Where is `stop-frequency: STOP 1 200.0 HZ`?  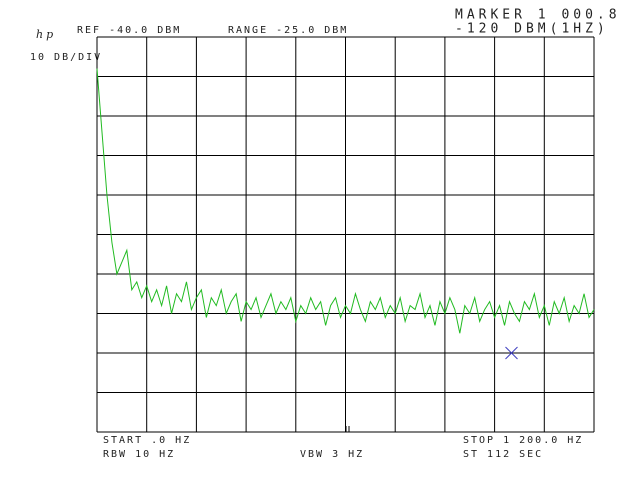 stop-frequency: STOP 1 200.0 HZ is located at coordinates (523, 440).